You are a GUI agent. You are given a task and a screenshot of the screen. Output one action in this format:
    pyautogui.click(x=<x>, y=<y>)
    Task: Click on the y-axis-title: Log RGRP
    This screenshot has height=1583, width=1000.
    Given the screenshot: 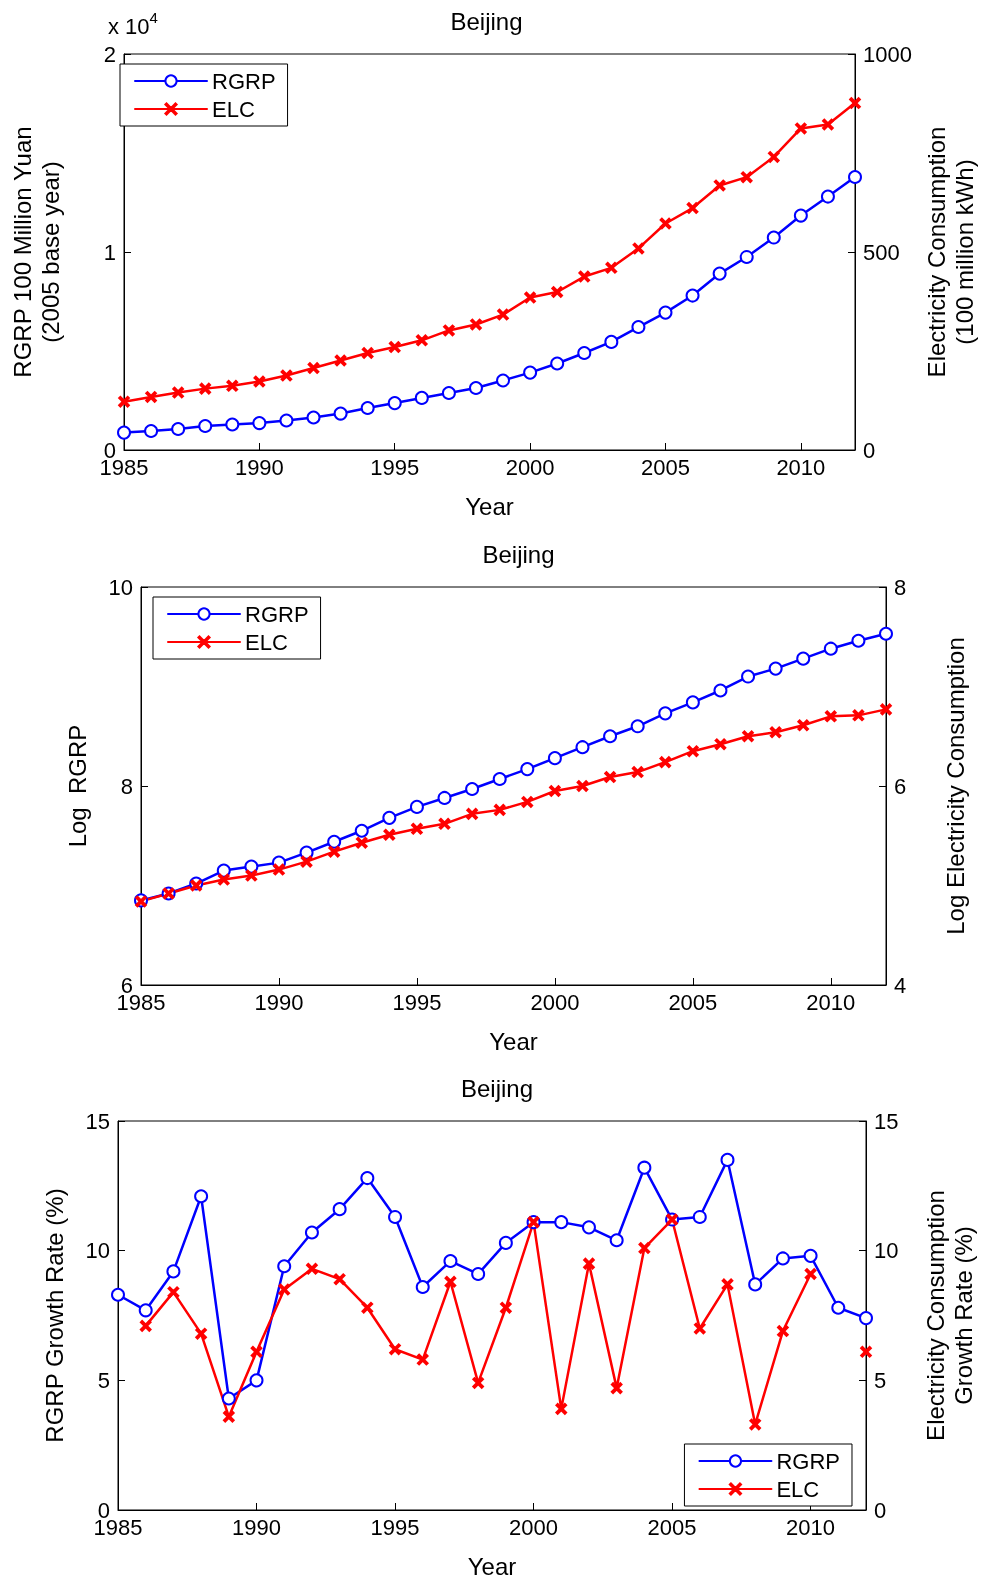 What is the action you would take?
    pyautogui.click(x=77, y=786)
    